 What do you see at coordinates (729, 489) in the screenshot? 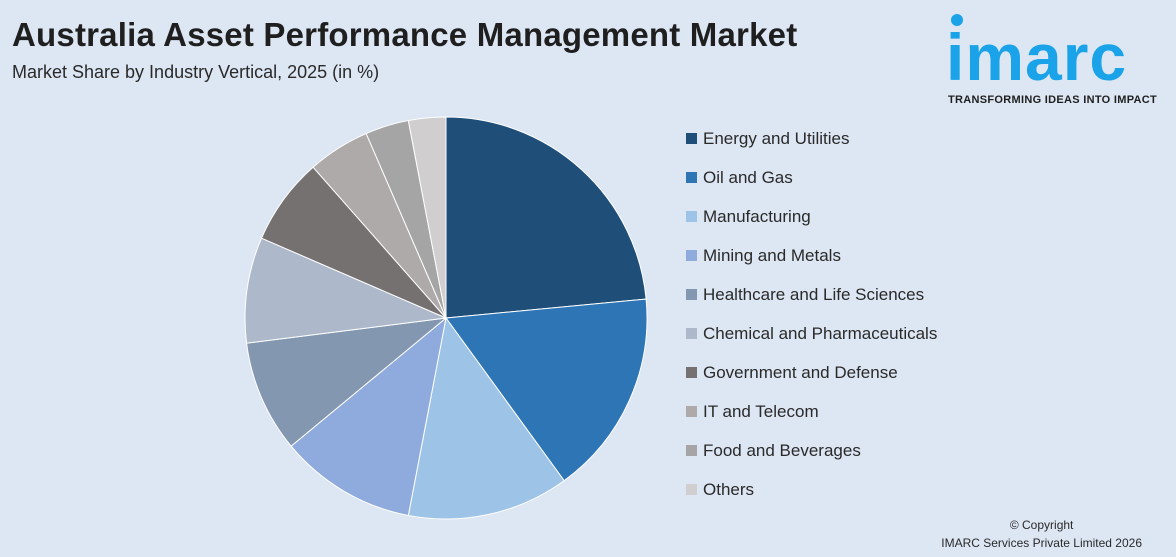
I see `legend-label: Others` at bounding box center [729, 489].